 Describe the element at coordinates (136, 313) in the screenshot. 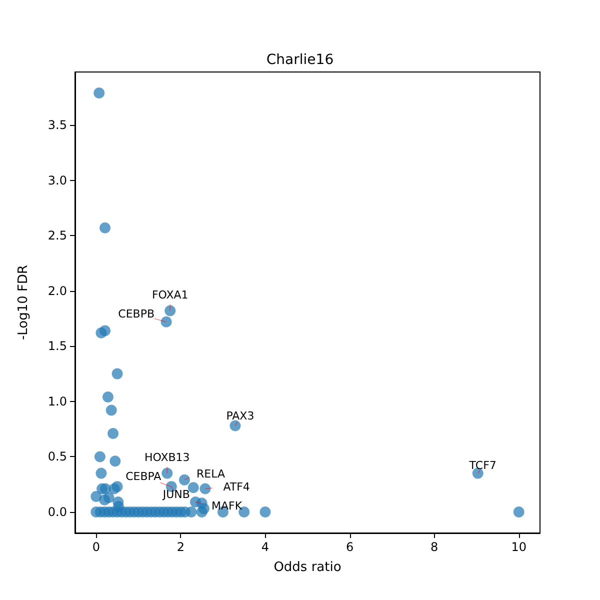

I see `annotation: CEBPB` at that location.